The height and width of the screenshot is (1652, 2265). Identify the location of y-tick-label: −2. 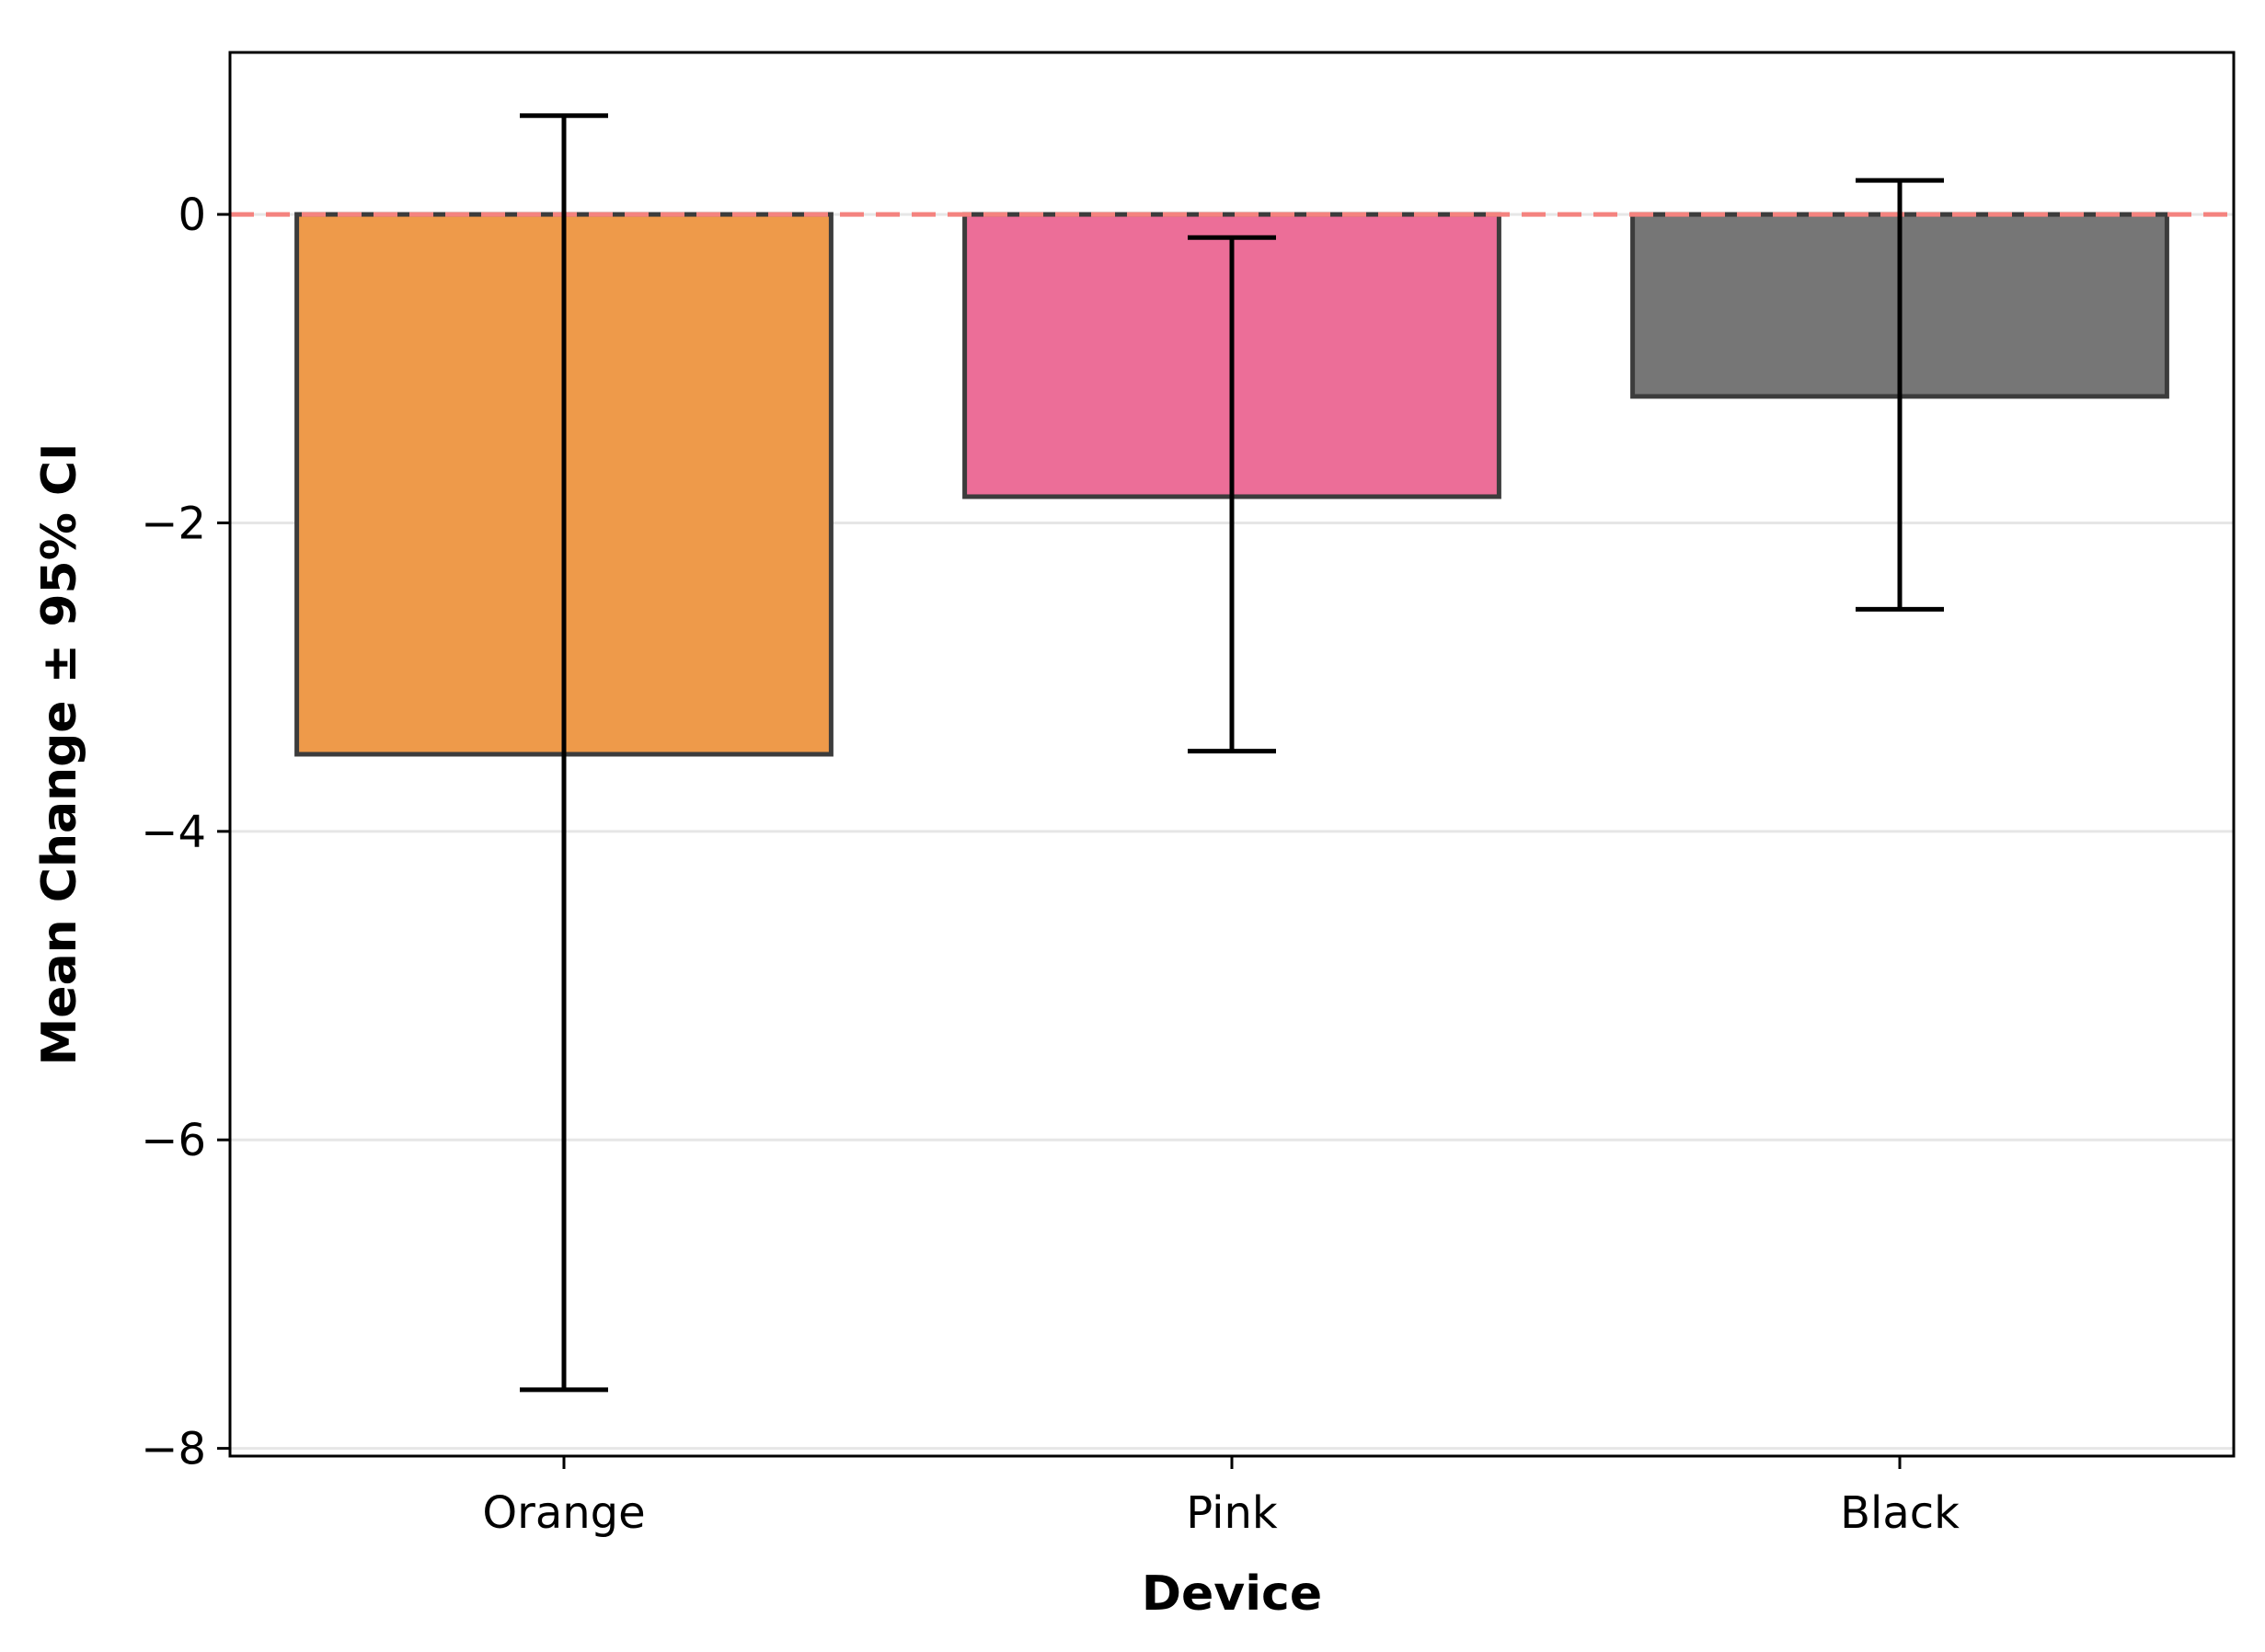
(173, 523).